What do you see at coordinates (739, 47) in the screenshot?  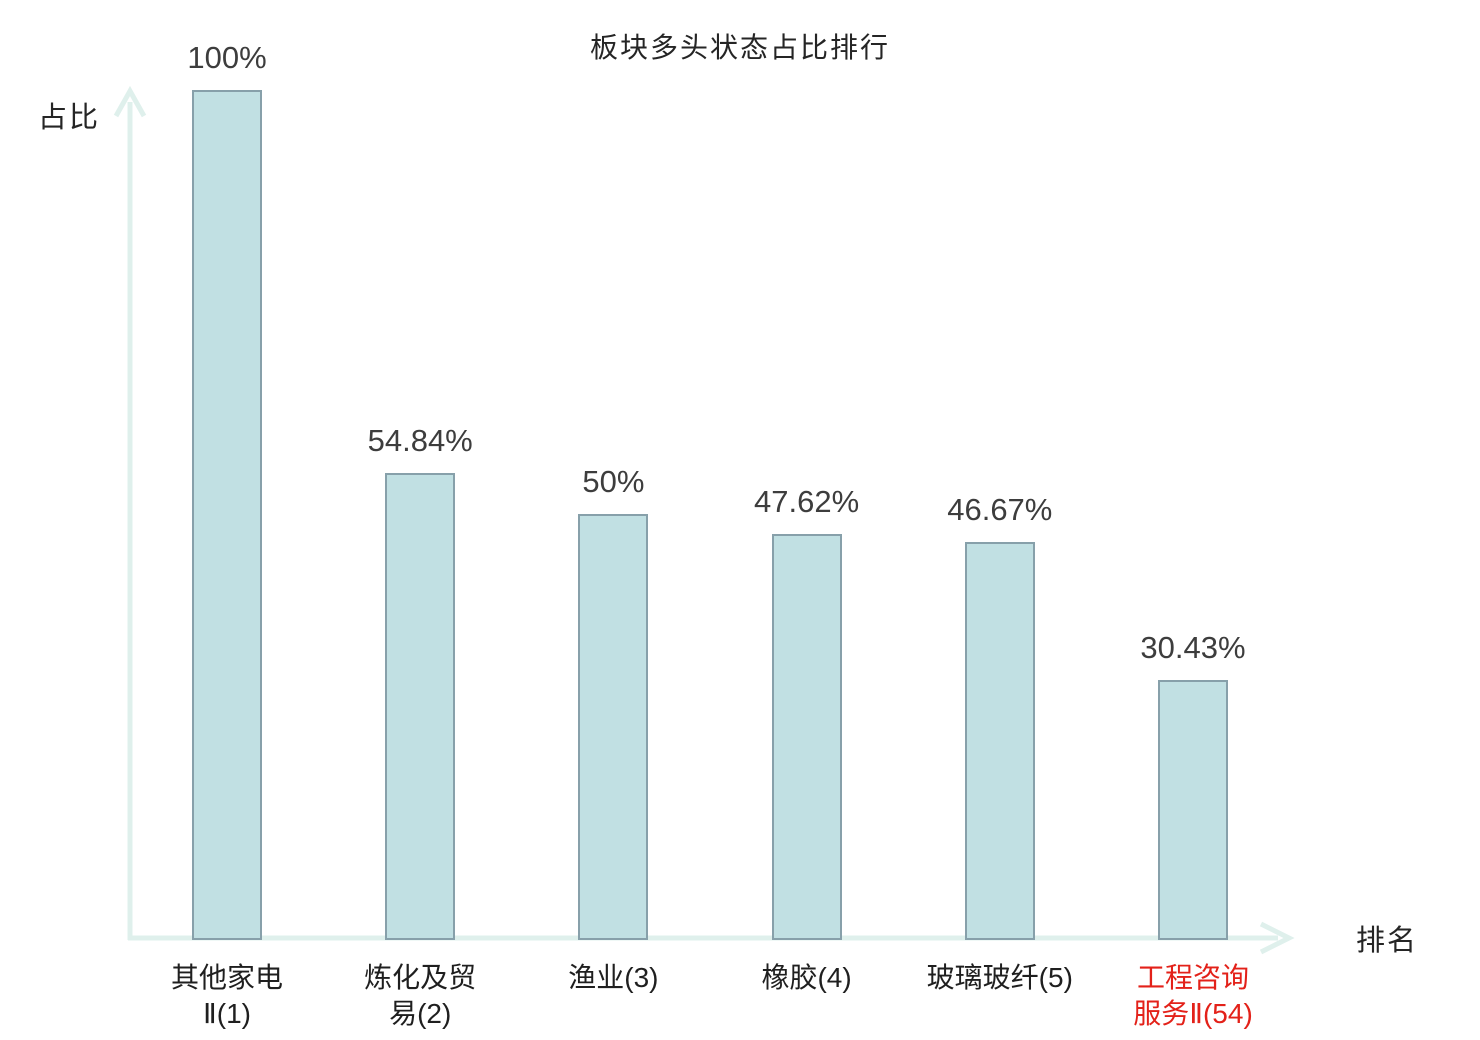 I see `chart-title: 板块多头状态占比排行` at bounding box center [739, 47].